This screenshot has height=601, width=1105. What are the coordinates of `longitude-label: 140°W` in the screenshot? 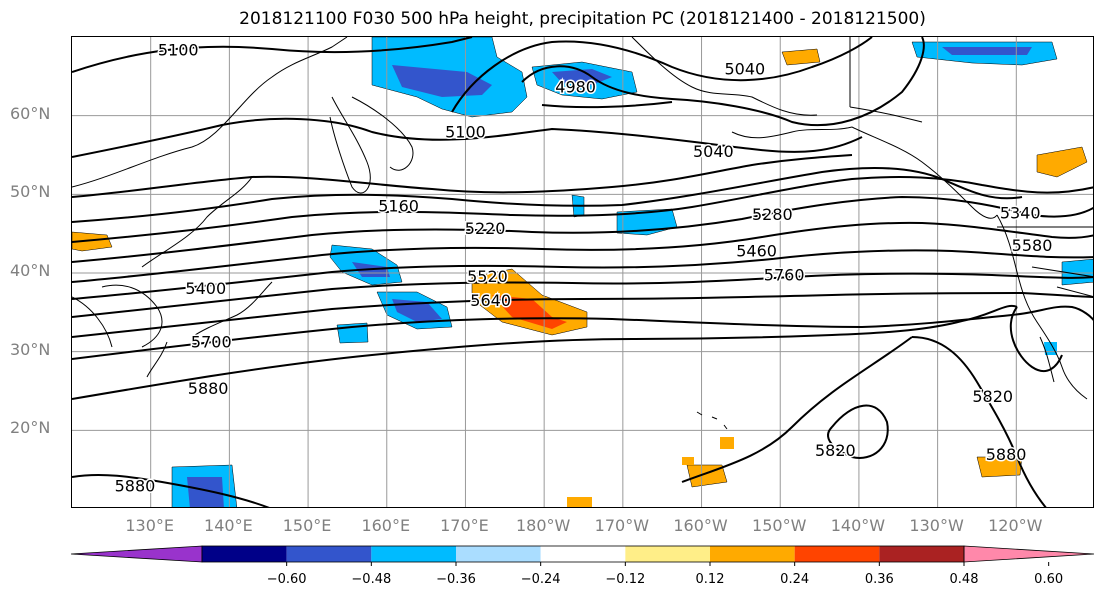 It's located at (858, 525).